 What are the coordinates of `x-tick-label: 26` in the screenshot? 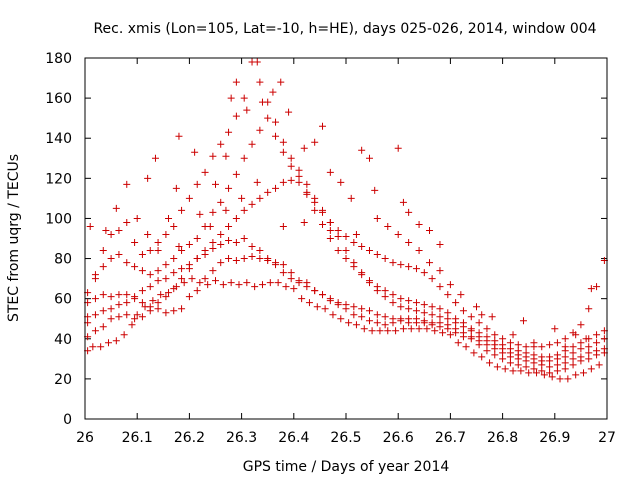 It's located at (85, 438).